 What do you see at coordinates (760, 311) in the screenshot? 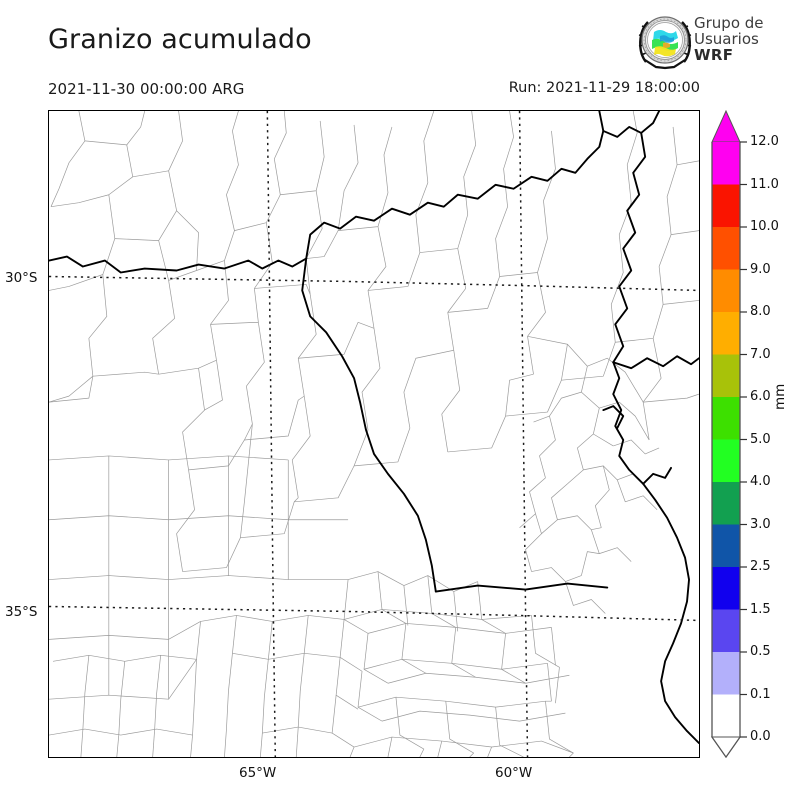
I see `colorbar-tick-8: 8.0` at bounding box center [760, 311].